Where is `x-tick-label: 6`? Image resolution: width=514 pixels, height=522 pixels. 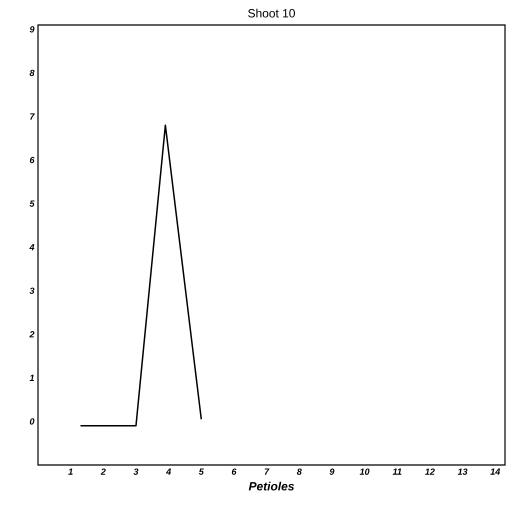
x-tick-label: 6 is located at coordinates (234, 471).